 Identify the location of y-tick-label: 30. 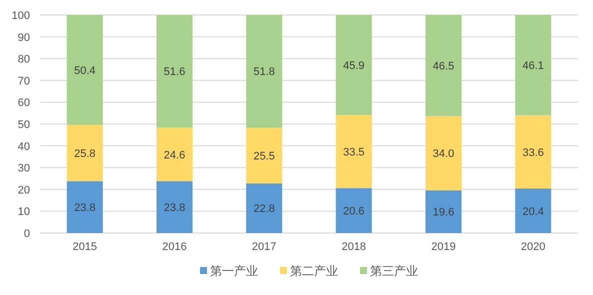
(24, 168).